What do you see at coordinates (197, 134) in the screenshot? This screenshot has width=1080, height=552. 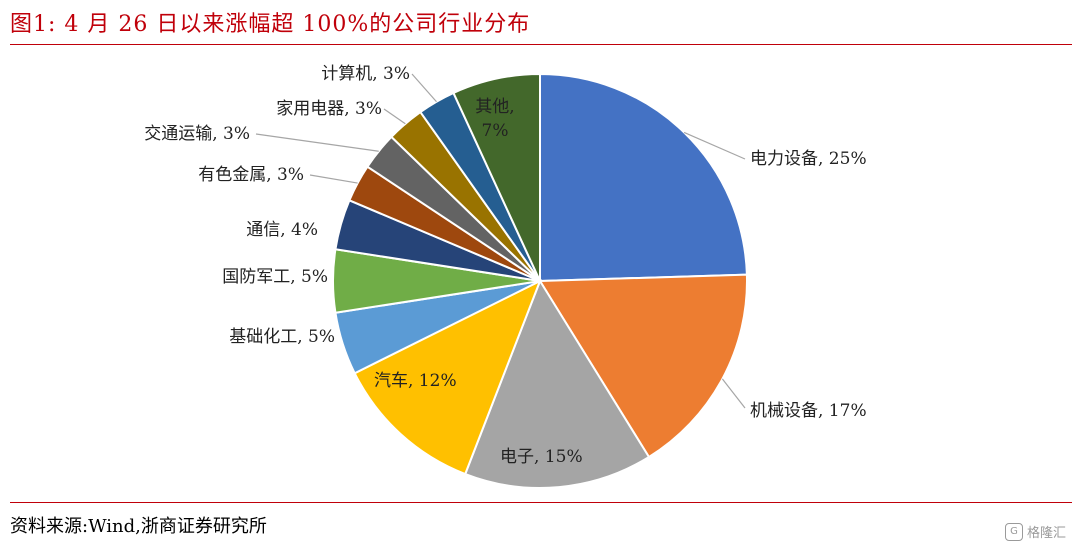 I see `slice-label-9: 交通运输, 3%` at bounding box center [197, 134].